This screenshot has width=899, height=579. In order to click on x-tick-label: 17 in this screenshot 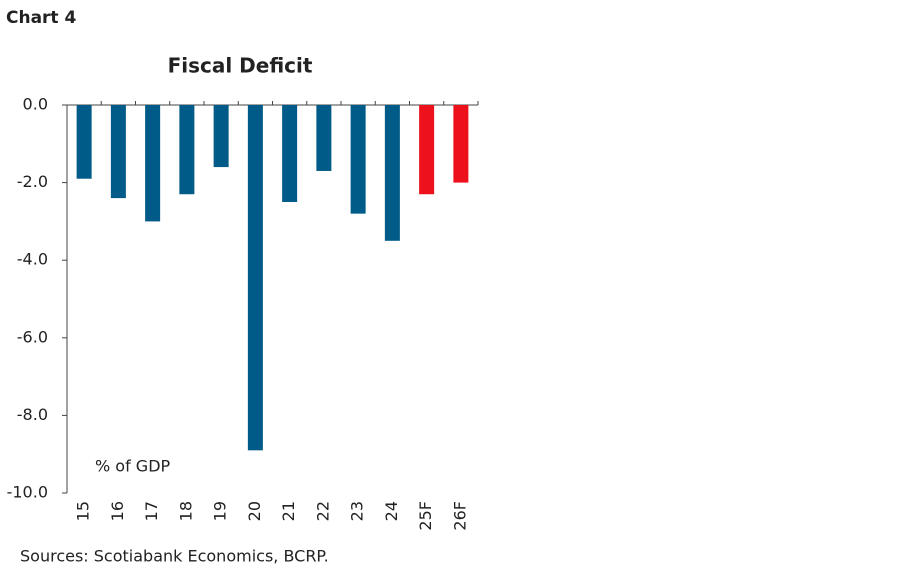, I will do `click(151, 511)`.